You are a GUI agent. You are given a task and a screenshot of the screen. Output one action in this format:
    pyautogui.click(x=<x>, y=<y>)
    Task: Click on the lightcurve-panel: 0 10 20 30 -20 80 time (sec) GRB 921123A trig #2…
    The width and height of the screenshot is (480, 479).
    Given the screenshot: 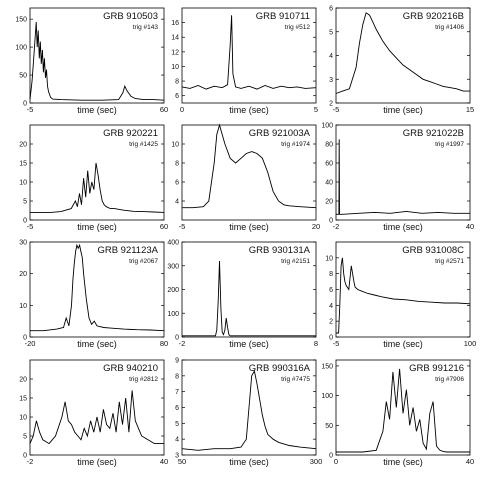 What is the action you would take?
    pyautogui.click(x=93, y=295)
    